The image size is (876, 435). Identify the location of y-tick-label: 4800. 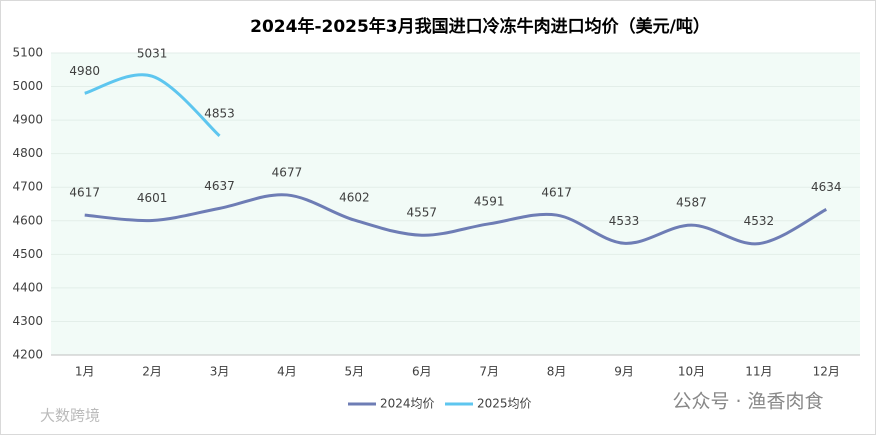
(27, 153).